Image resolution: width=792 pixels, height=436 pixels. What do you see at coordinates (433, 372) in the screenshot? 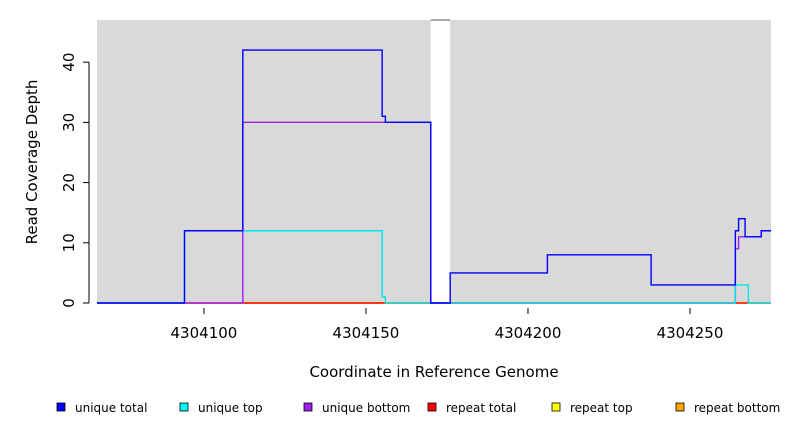
I see `x-axis-label: Coordinate in Reference Genome` at bounding box center [433, 372].